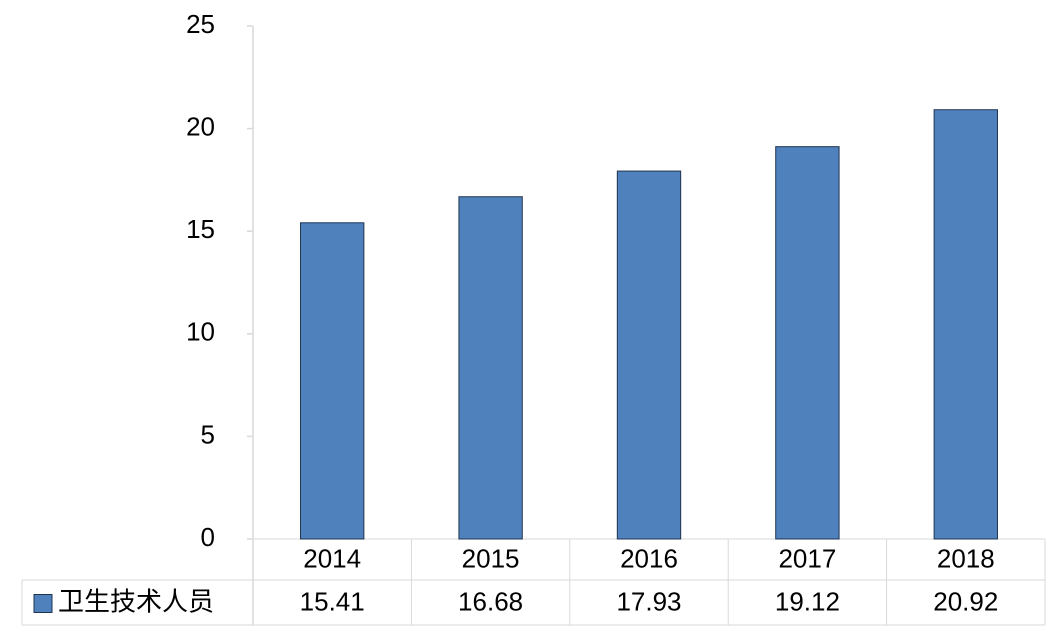  What do you see at coordinates (136, 601) in the screenshot?
I see `legend-label: 卫生技术人员` at bounding box center [136, 601].